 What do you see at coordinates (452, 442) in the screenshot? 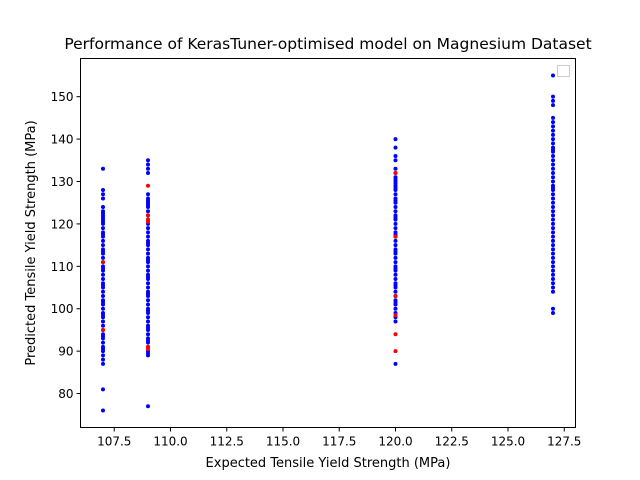
I see `x-tick-label: 122.5` at bounding box center [452, 442].